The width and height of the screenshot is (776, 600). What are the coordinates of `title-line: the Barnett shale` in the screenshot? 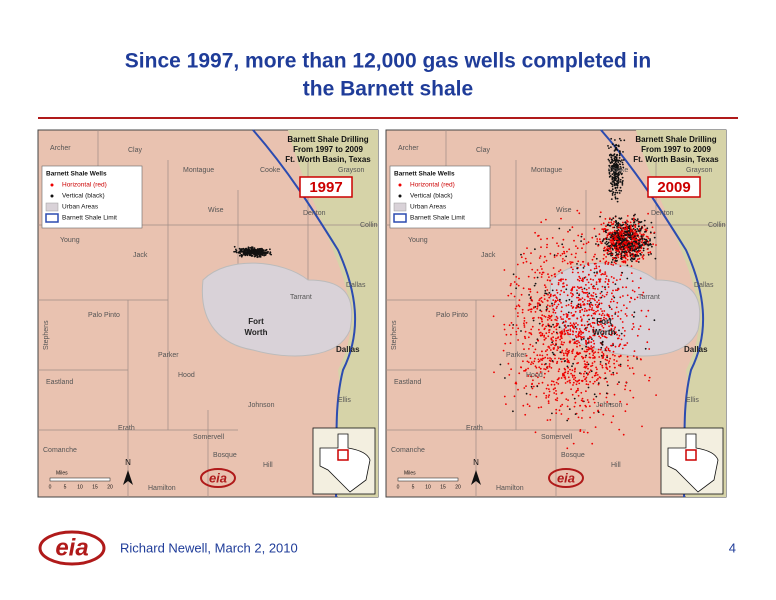 It's located at (388, 89).